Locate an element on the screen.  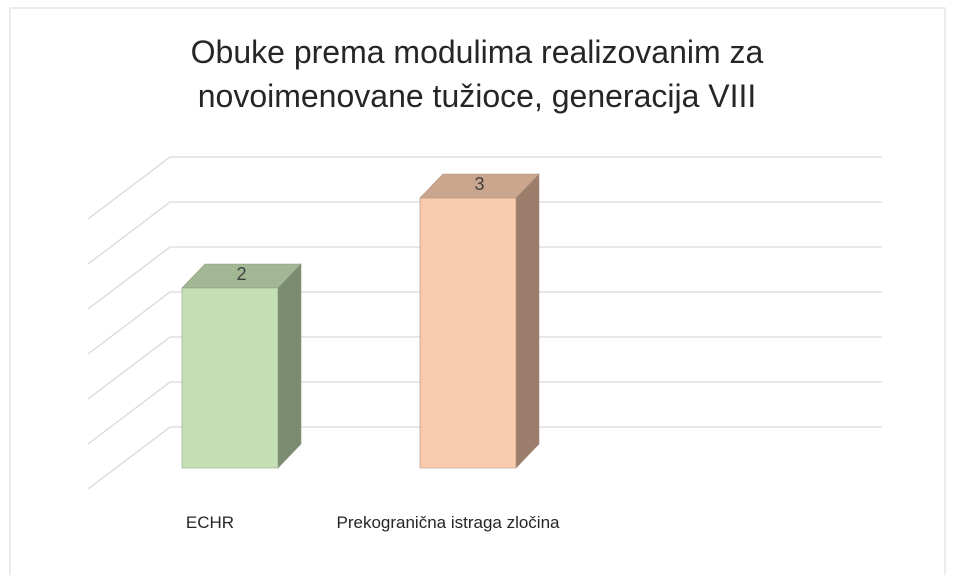
x-tick-label: ECHR is located at coordinates (210, 522).